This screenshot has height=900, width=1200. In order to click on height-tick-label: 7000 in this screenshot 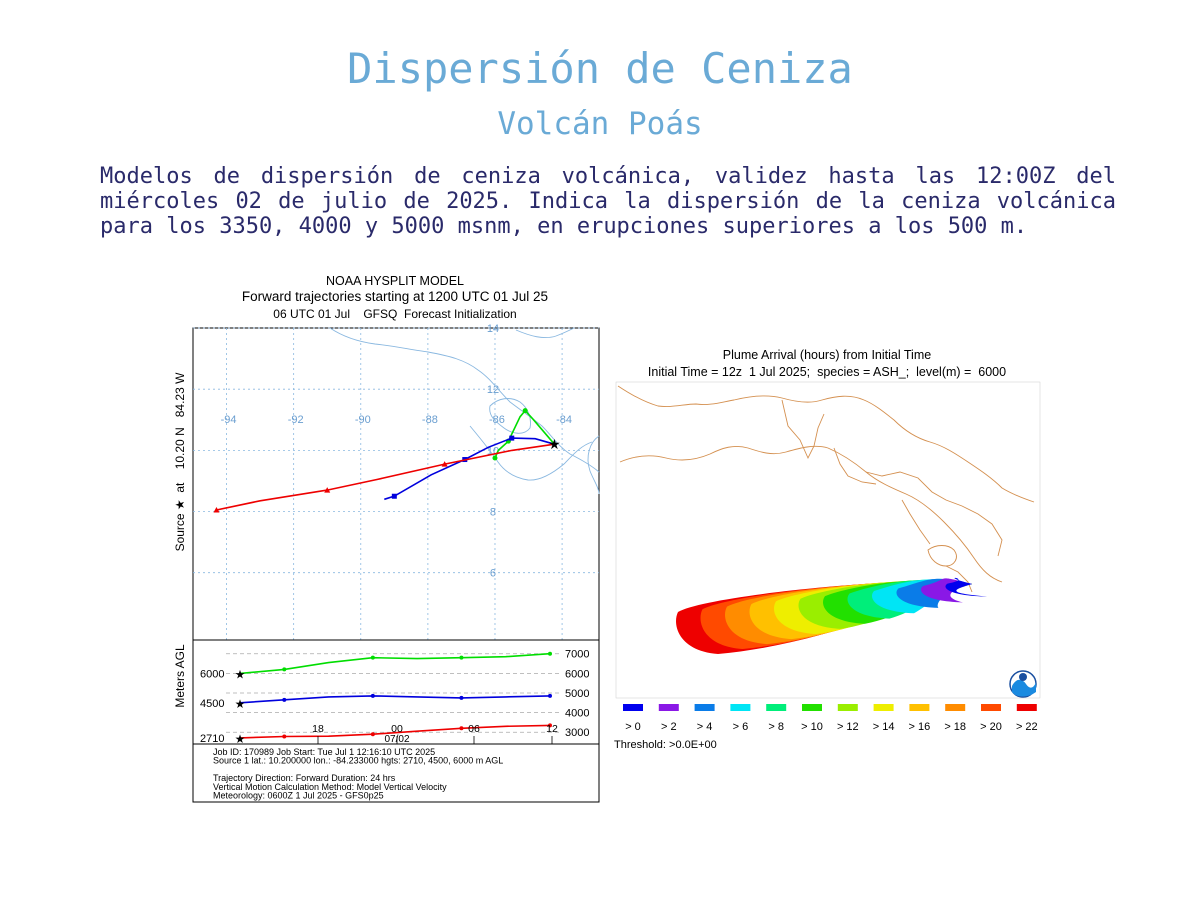, I will do `click(577, 655)`.